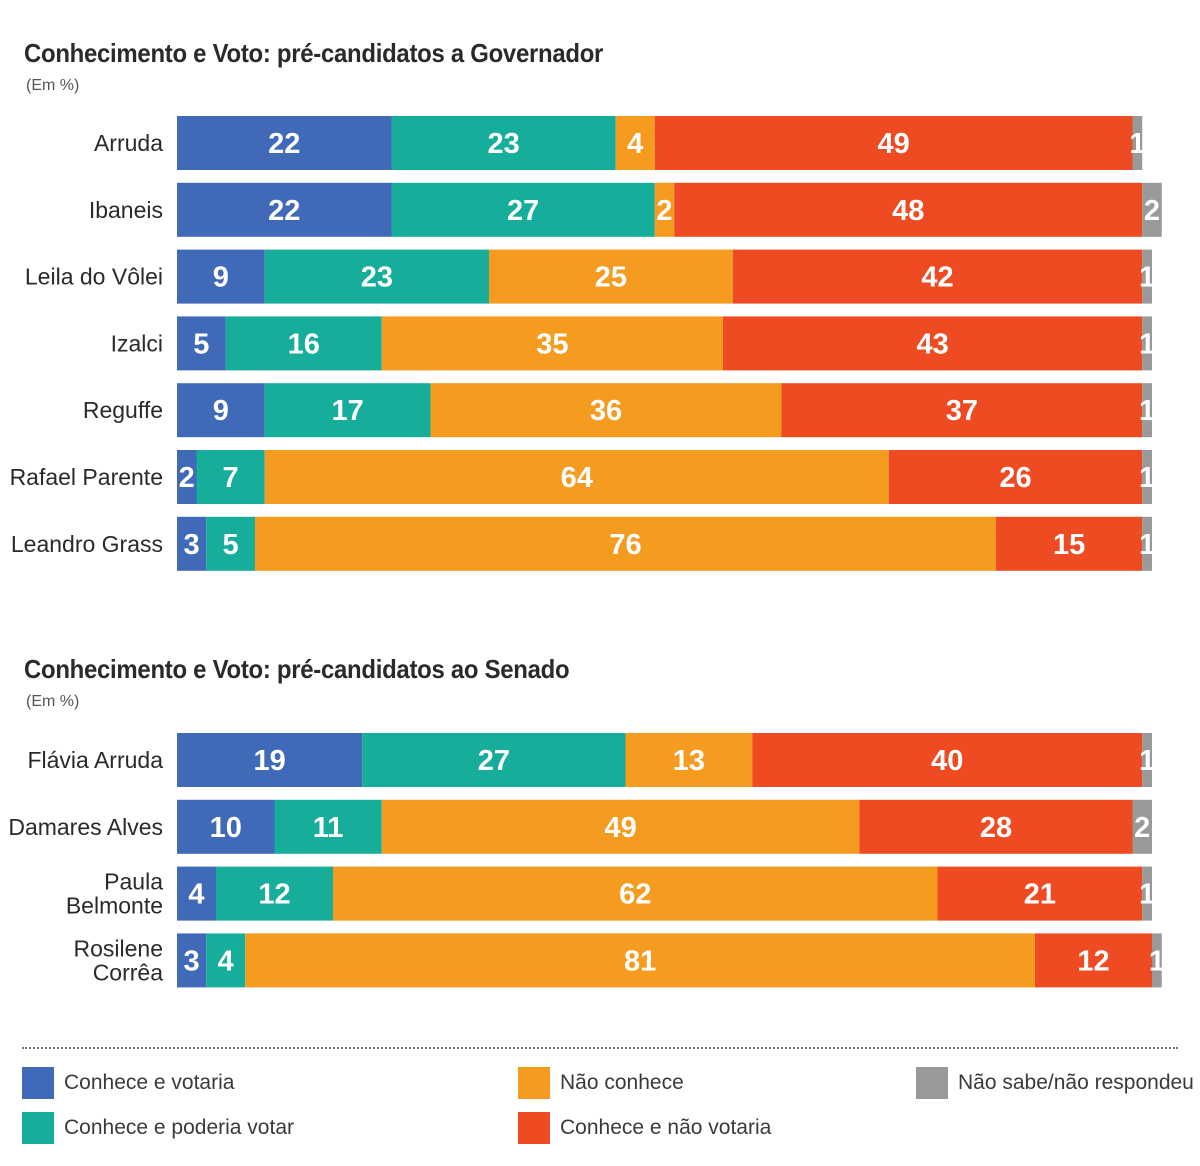  I want to click on data-label-ibaneis-conhece-e-poderia-votar: 27, so click(523, 211).